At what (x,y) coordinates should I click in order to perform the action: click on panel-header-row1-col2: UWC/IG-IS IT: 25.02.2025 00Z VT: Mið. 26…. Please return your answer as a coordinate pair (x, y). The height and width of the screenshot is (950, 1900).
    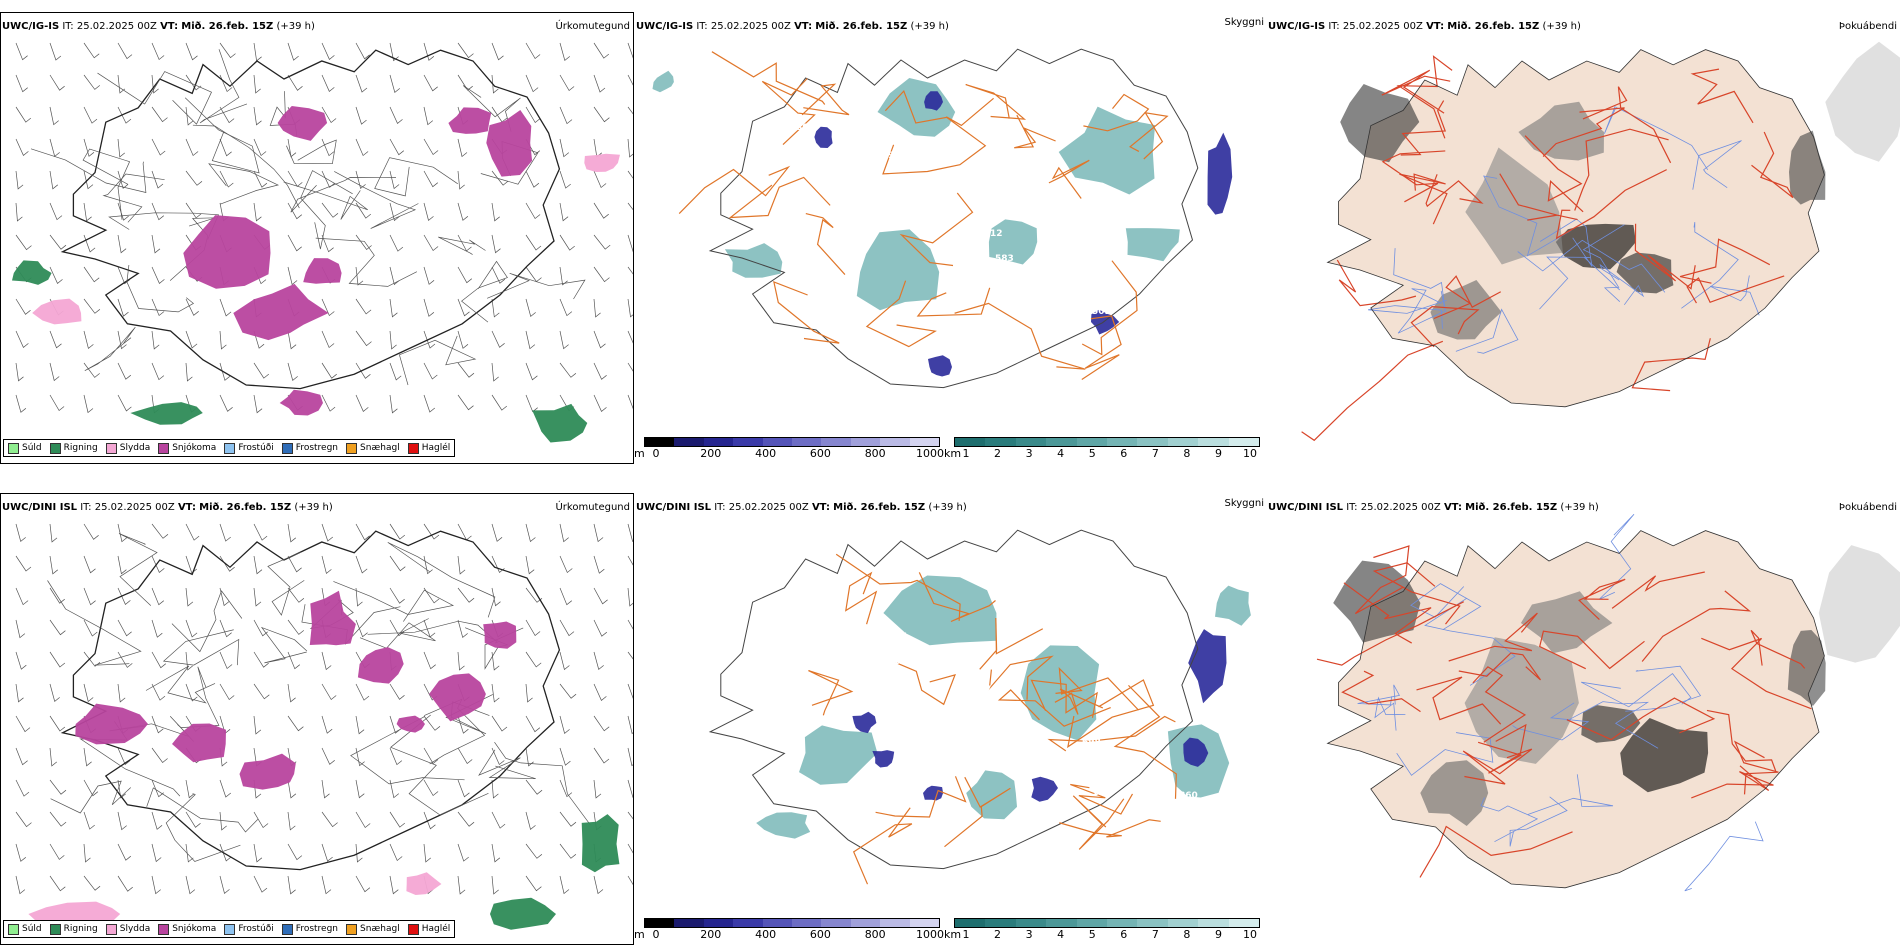
    Looking at the image, I should click on (792, 26).